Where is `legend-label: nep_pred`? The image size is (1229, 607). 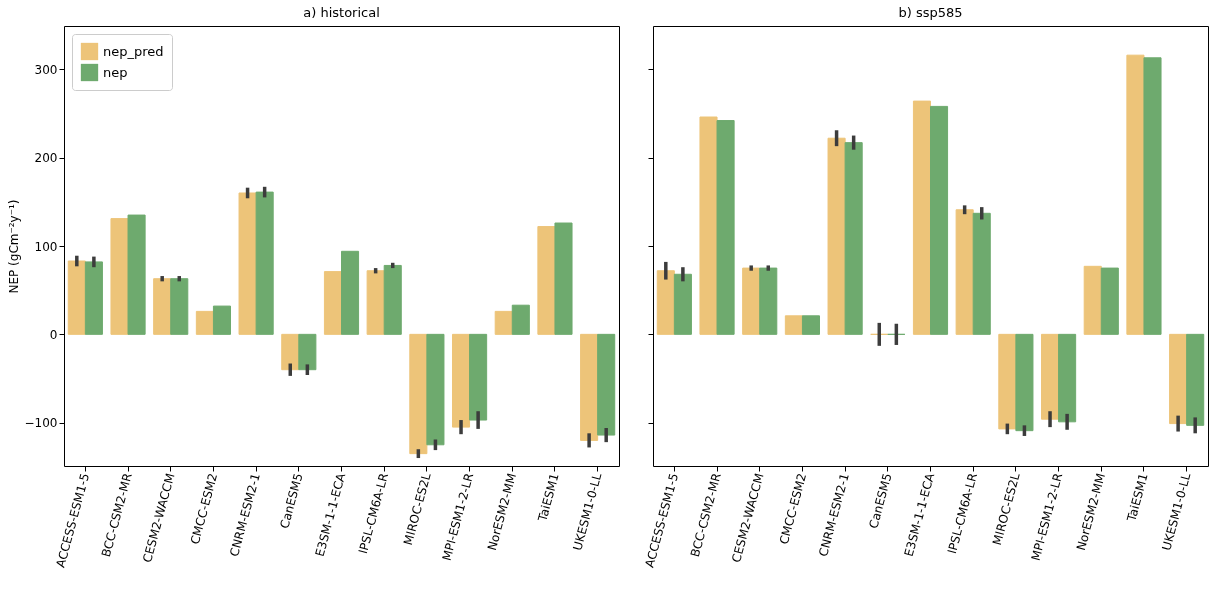 legend-label: nep_pred is located at coordinates (133, 51).